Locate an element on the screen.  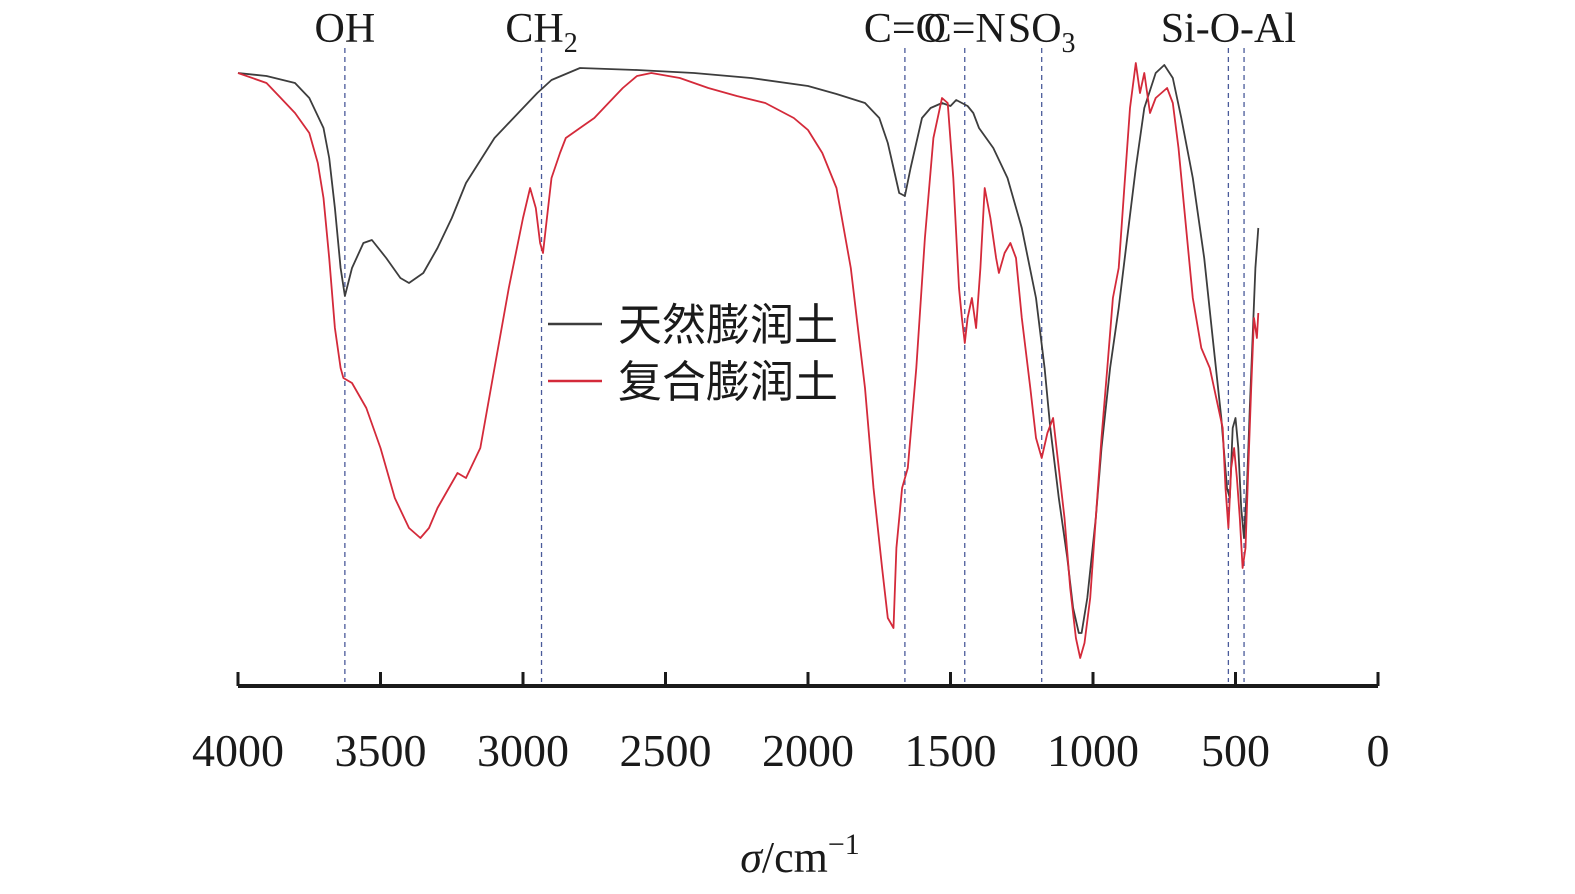
legend-text-series-1: 天然膨润土 is located at coordinates (728, 325).